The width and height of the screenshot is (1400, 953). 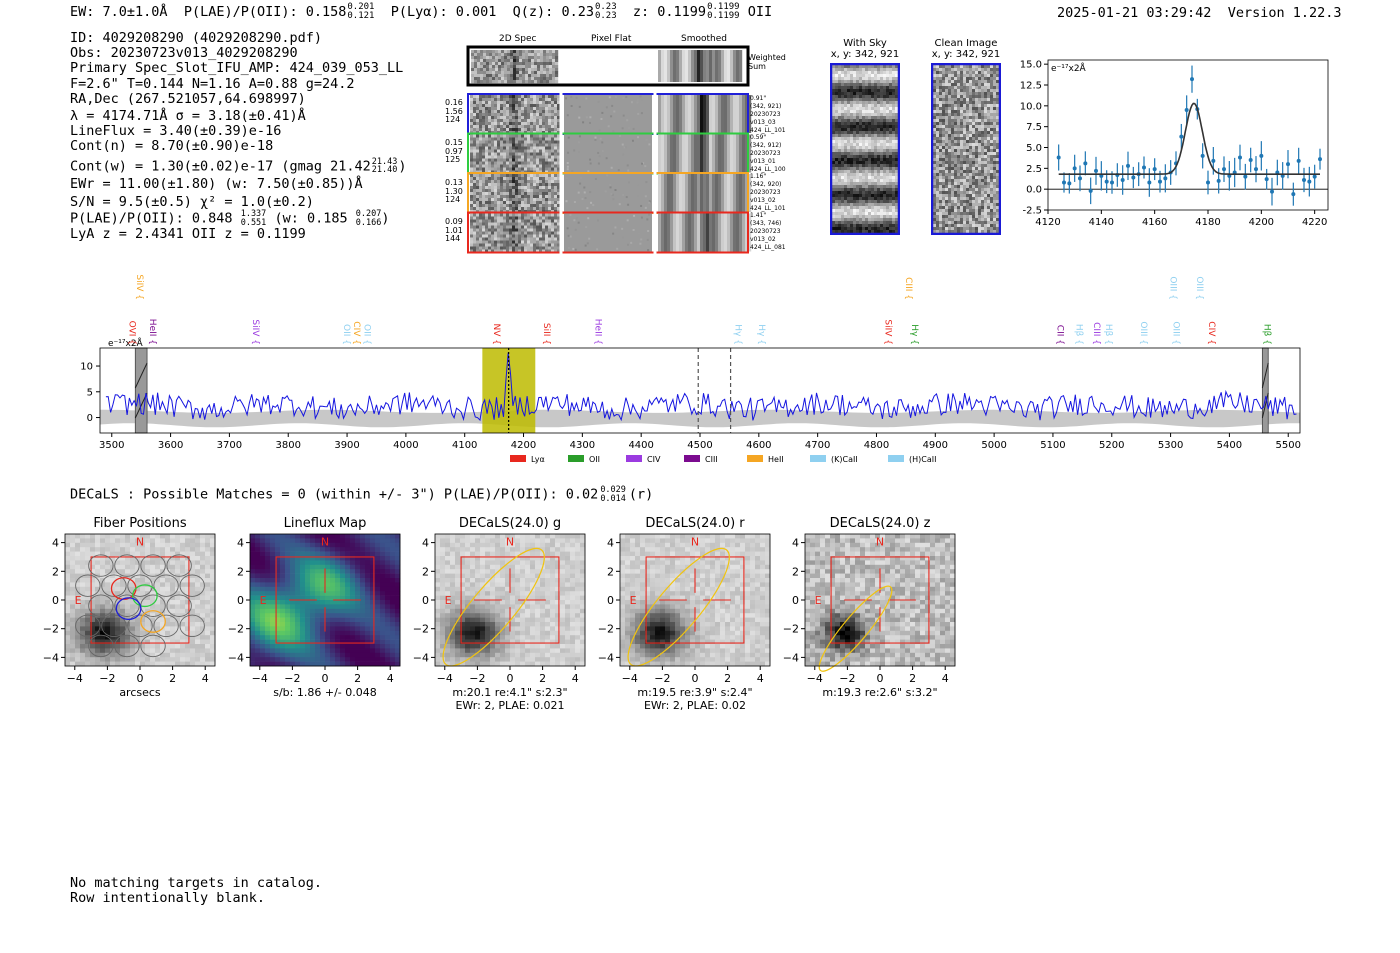 What do you see at coordinates (176, 131) in the screenshot?
I see `info-line: LineFlux = 3.40(±0.39)e-16` at bounding box center [176, 131].